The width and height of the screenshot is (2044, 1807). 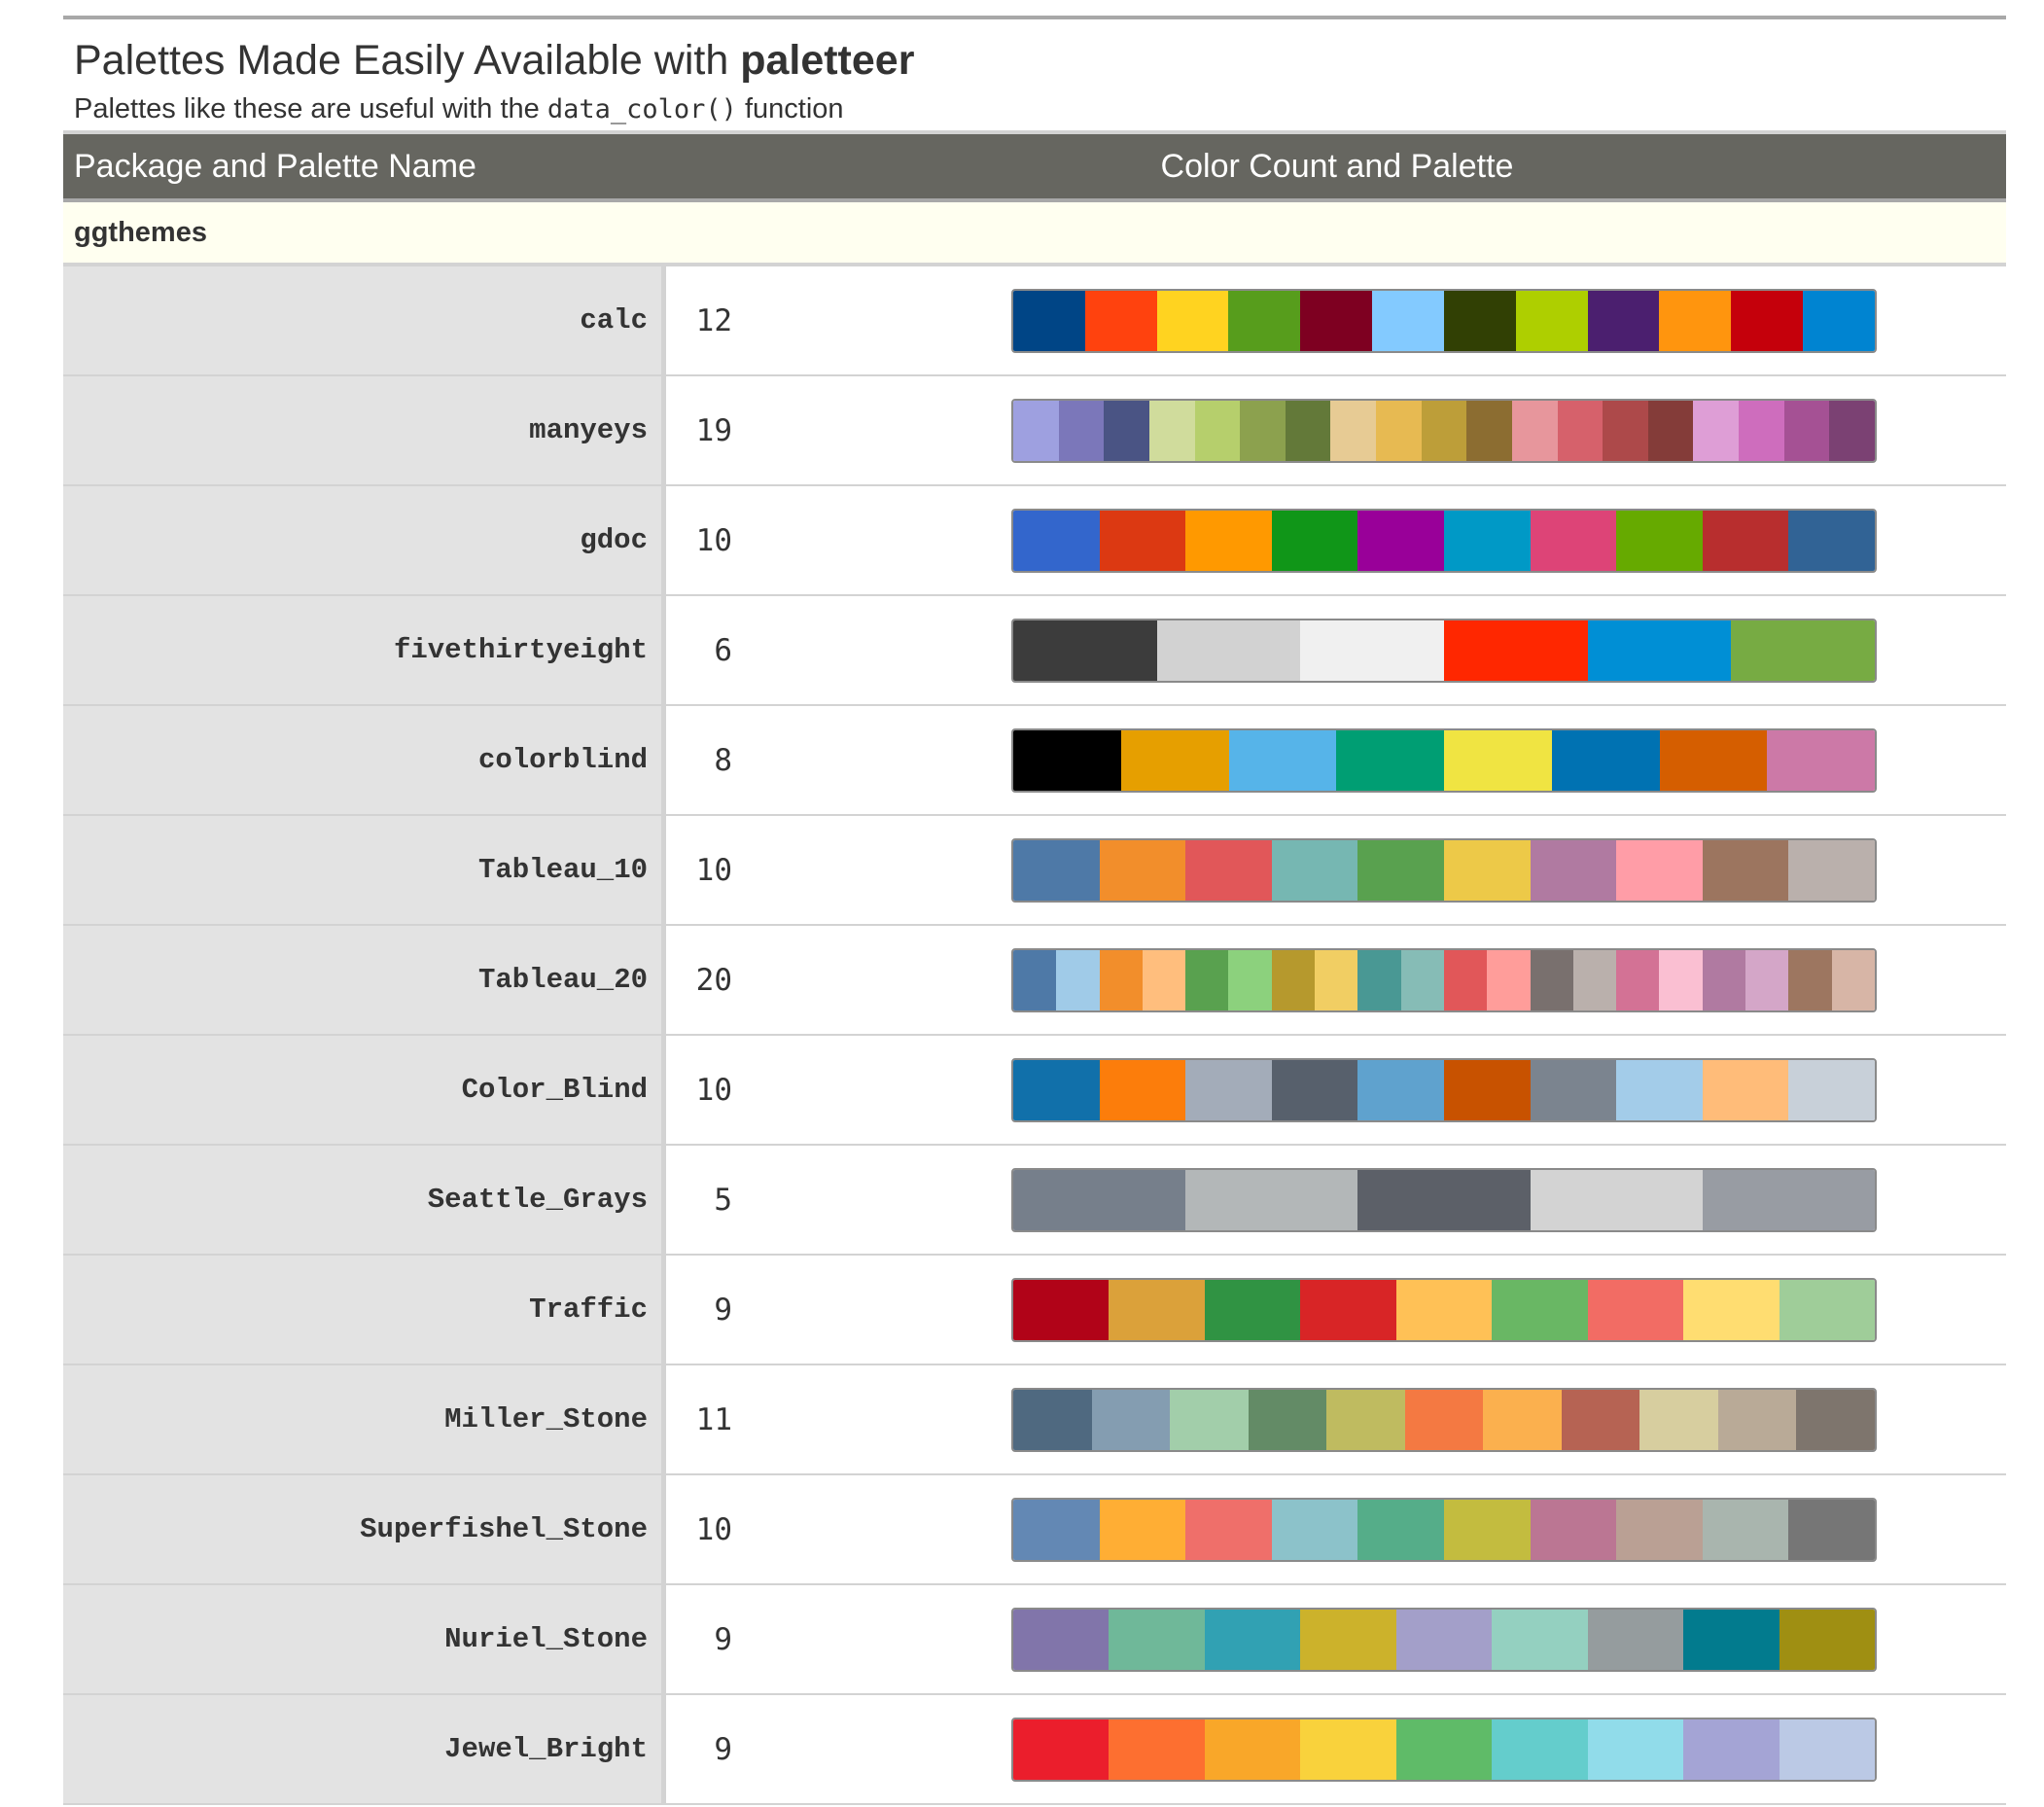 What do you see at coordinates (365, 1200) in the screenshot?
I see `palette-name: Seattle_Grays` at bounding box center [365, 1200].